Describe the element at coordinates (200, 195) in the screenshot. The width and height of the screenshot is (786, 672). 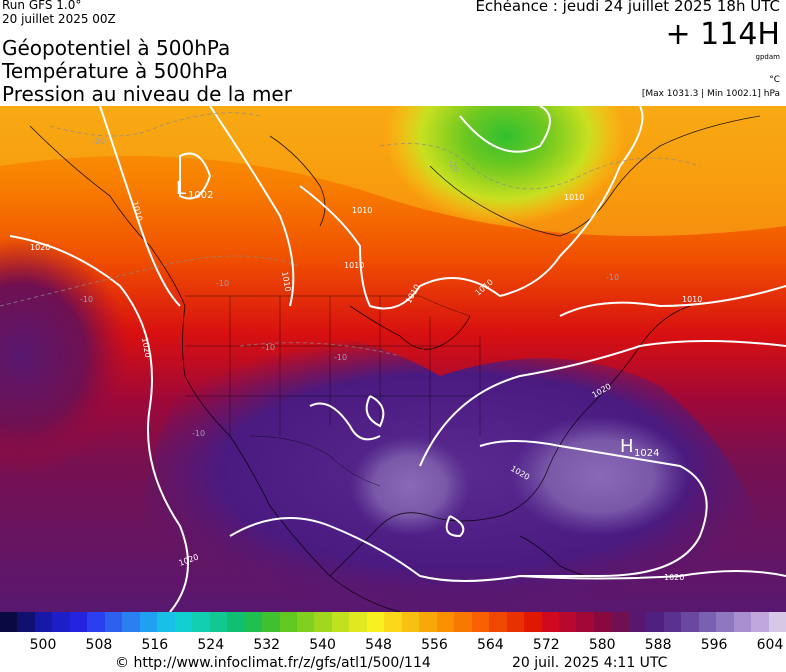
I see `low-pressure-value: 1002` at that location.